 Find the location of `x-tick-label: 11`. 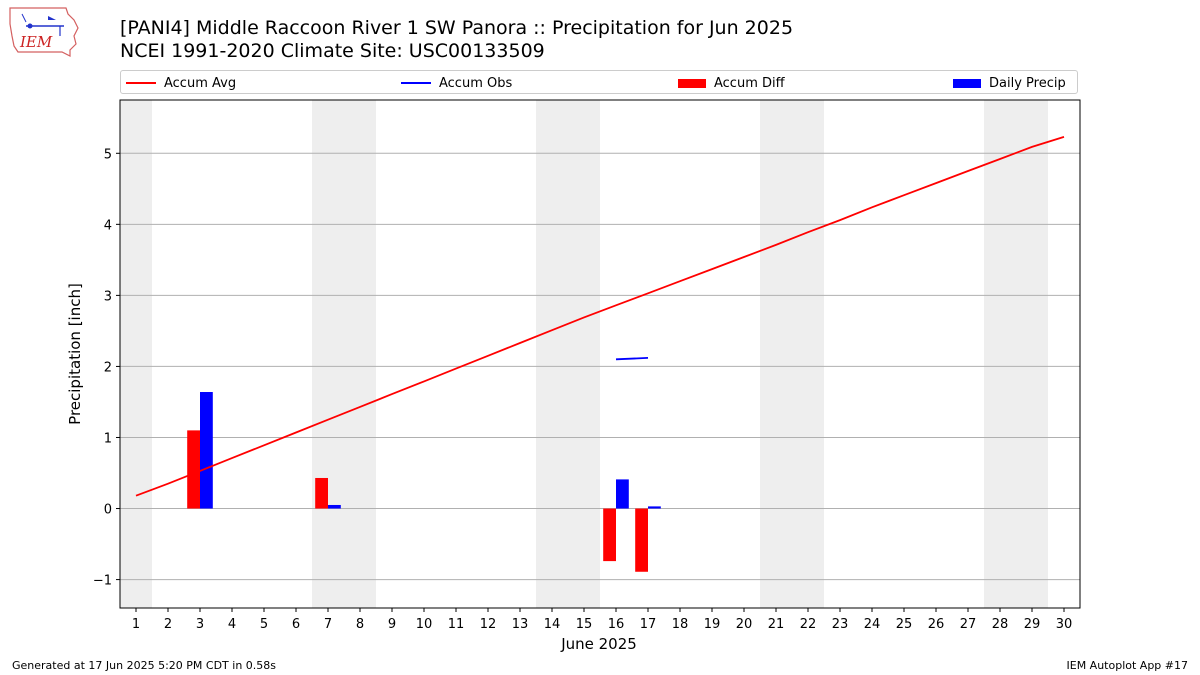

x-tick-label: 11 is located at coordinates (456, 624).